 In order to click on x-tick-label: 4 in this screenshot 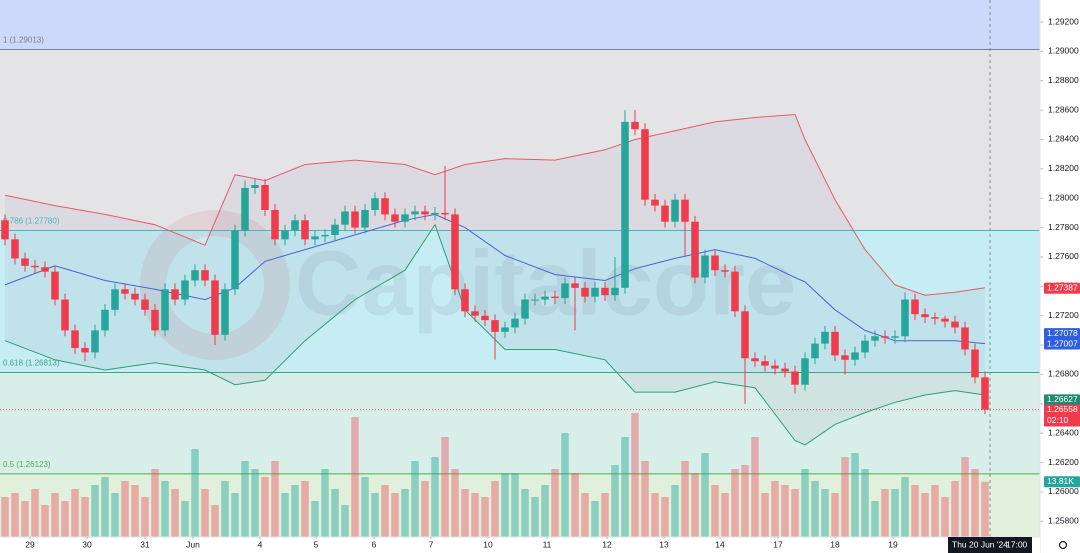, I will do `click(260, 544)`.